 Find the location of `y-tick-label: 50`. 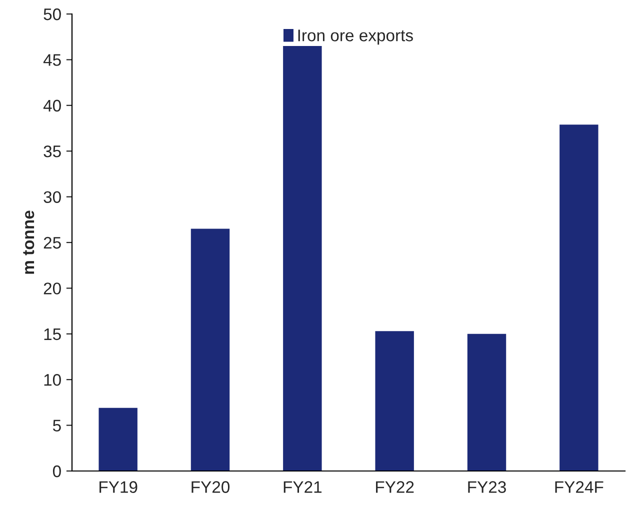

y-tick-label: 50 is located at coordinates (52, 14).